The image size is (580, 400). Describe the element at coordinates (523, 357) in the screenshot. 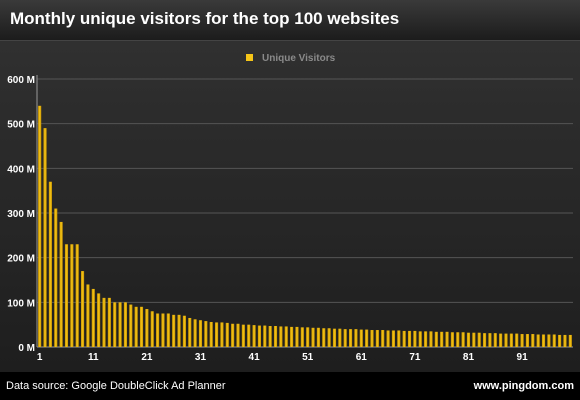

I see `x-tick-label: 91` at that location.